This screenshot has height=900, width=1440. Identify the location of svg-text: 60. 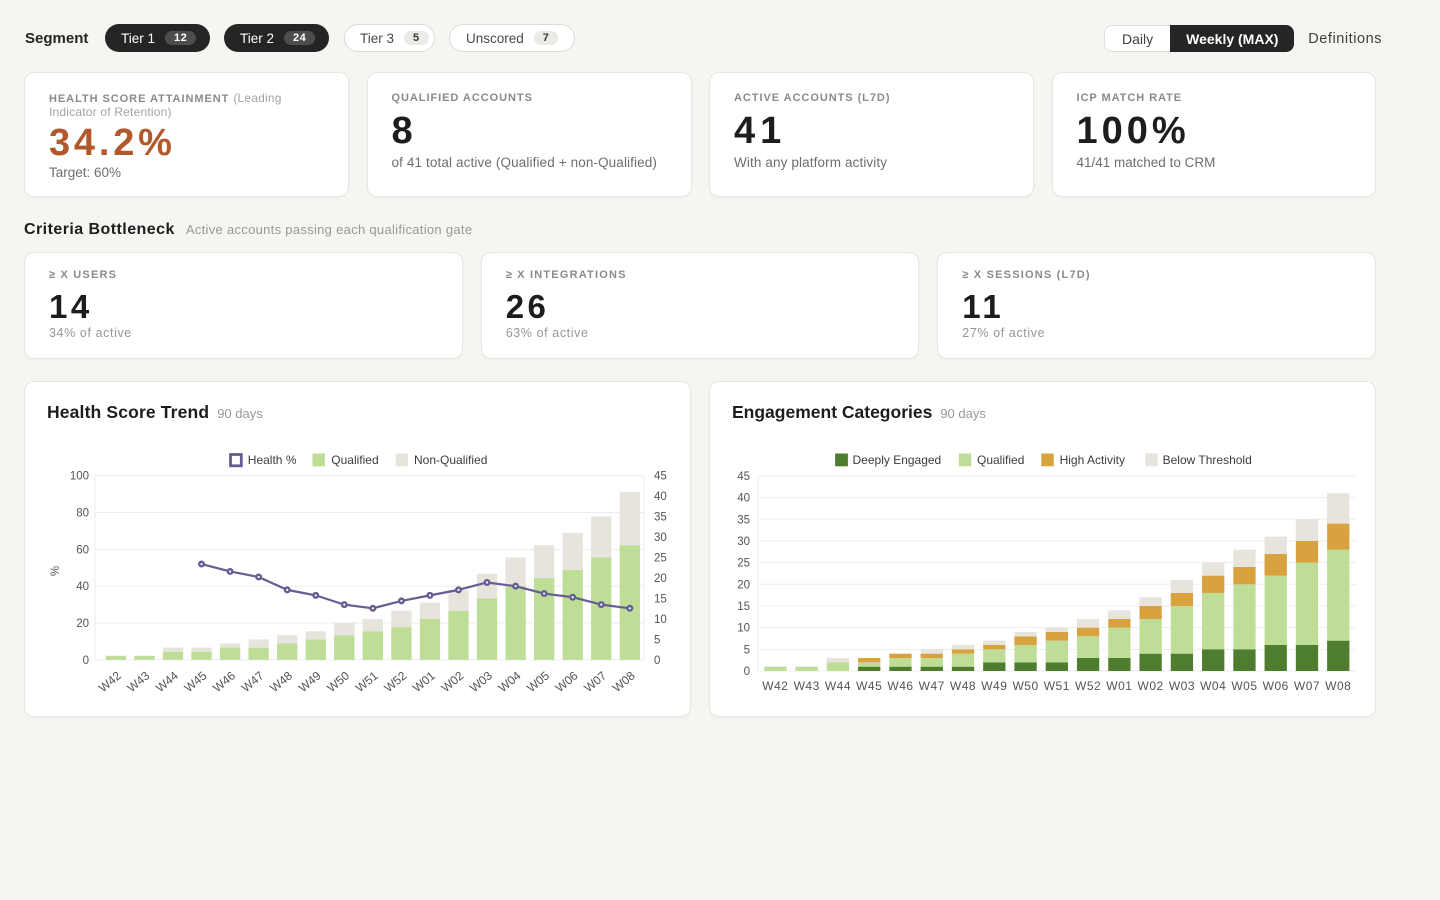
(82, 550).